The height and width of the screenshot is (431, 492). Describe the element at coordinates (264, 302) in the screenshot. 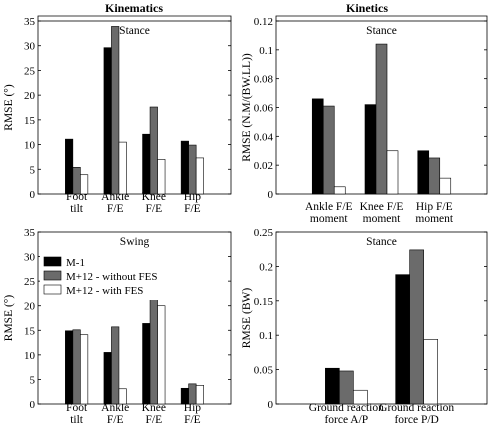

I see `y-tick-label: 0.15` at that location.